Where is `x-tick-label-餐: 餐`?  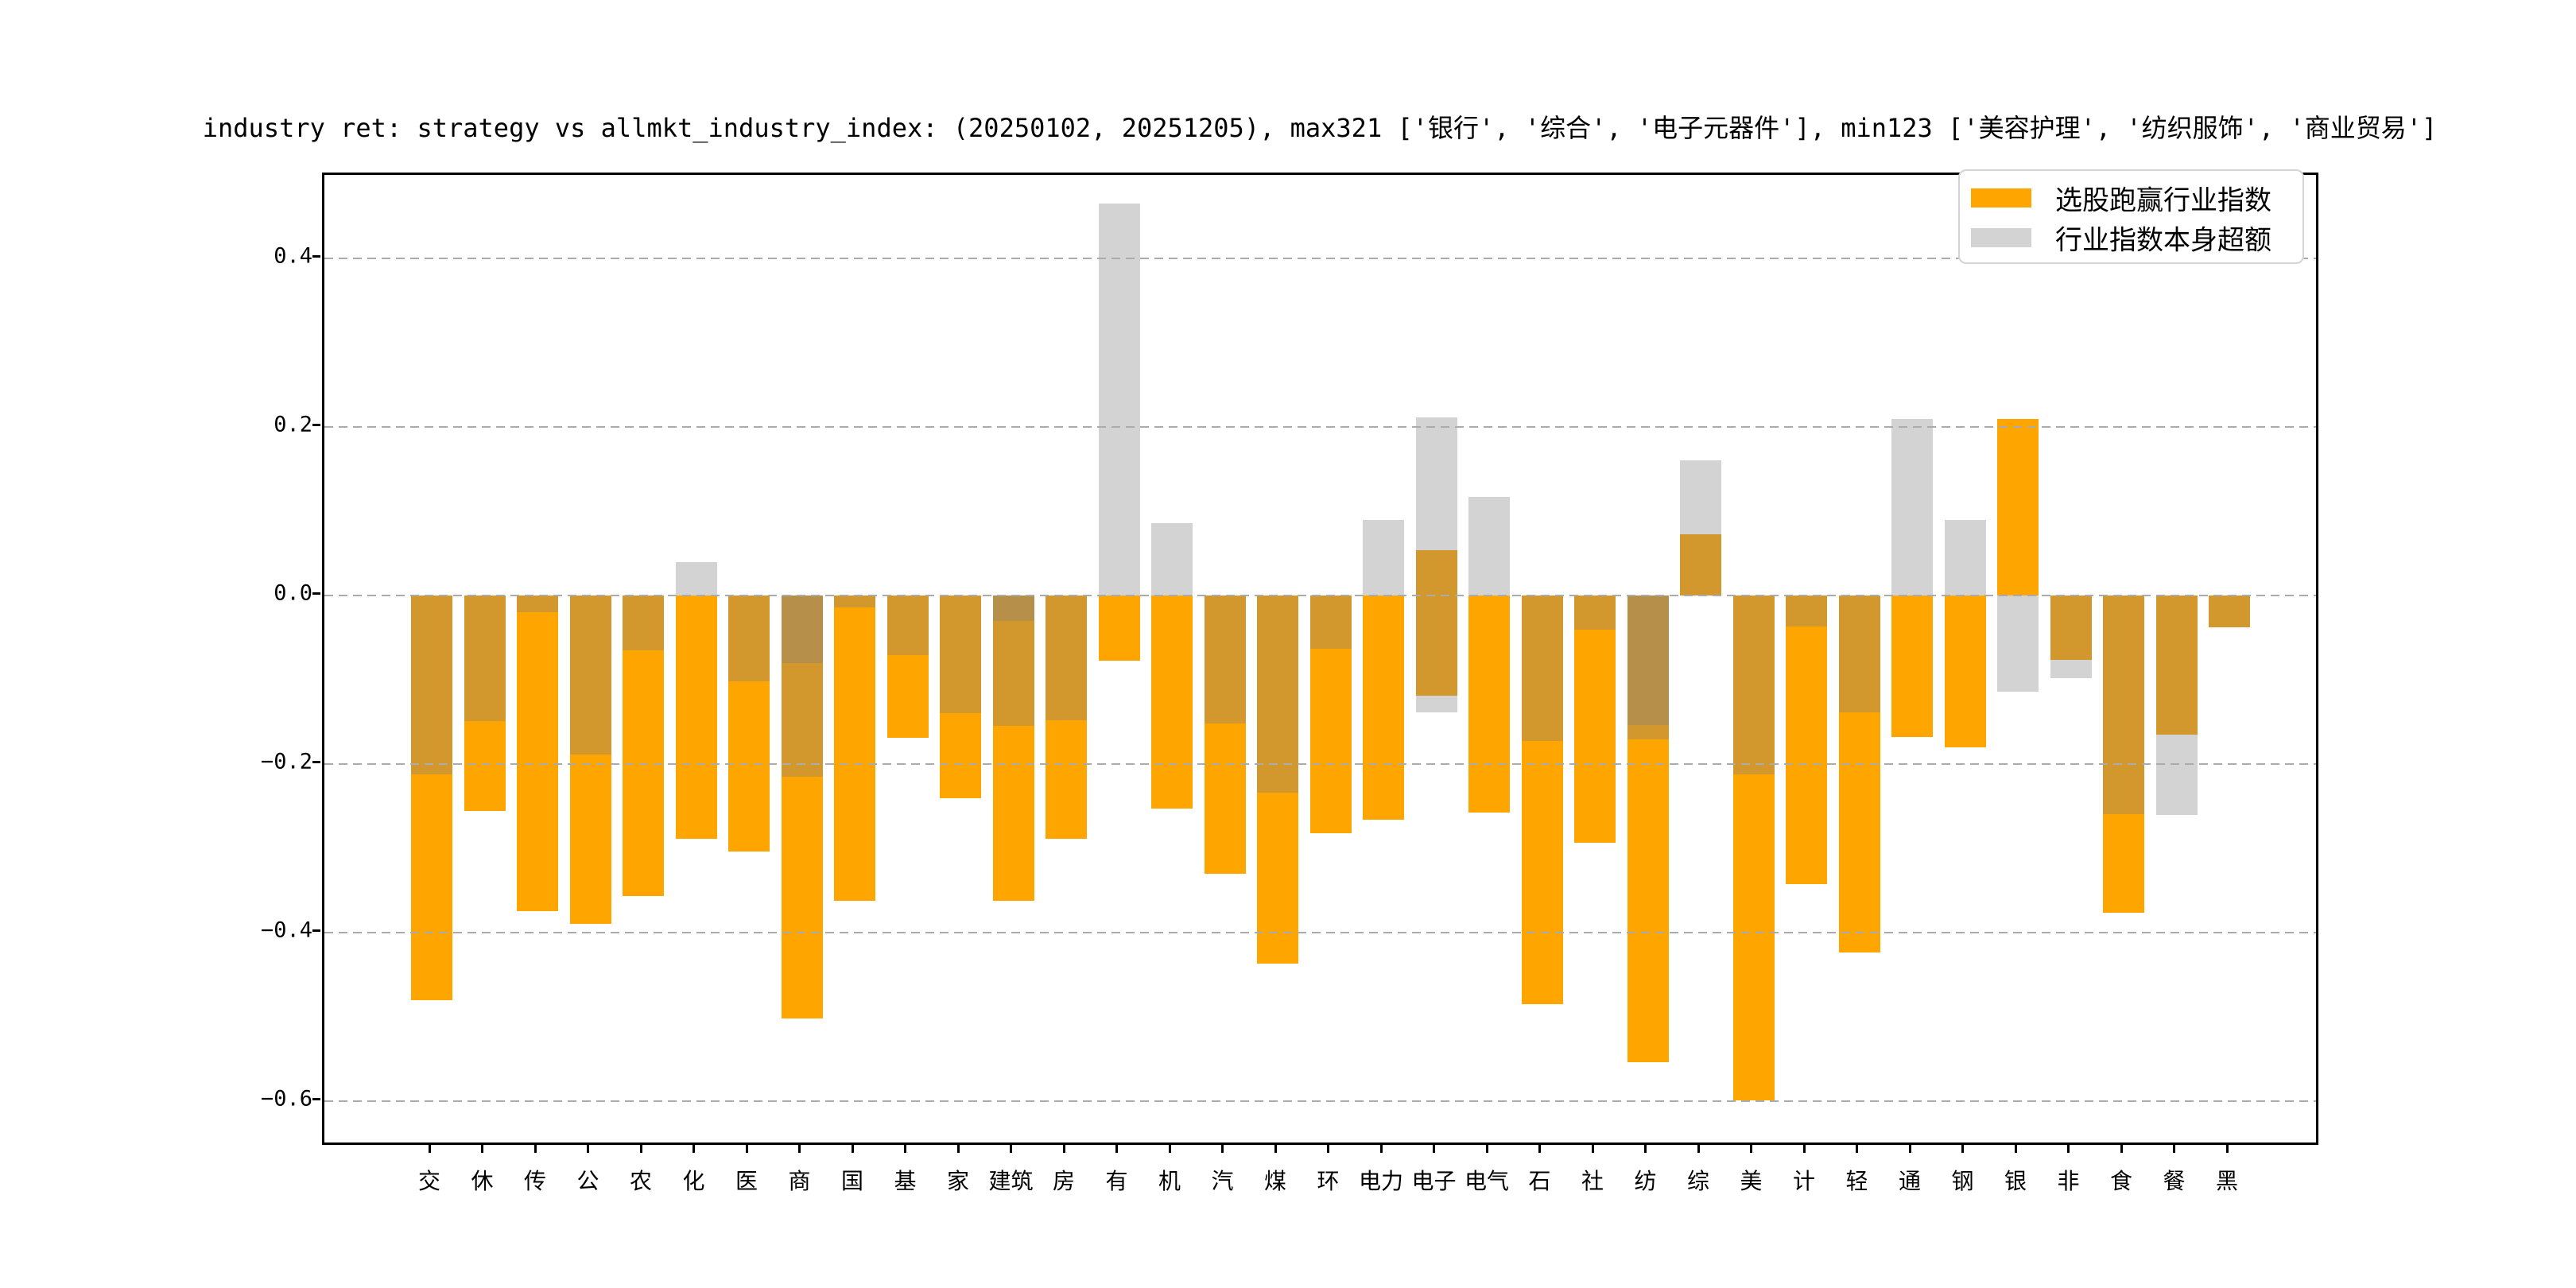
x-tick-label-餐: 餐 is located at coordinates (2174, 1181).